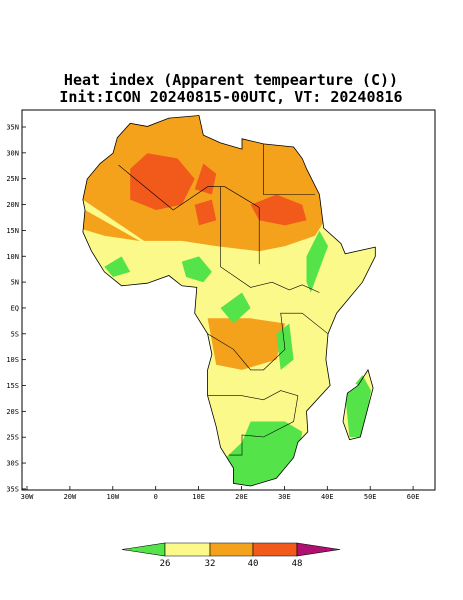 This screenshot has height=600, width=463. Describe the element at coordinates (12, 438) in the screenshot. I see `lat-label: 25S` at that location.